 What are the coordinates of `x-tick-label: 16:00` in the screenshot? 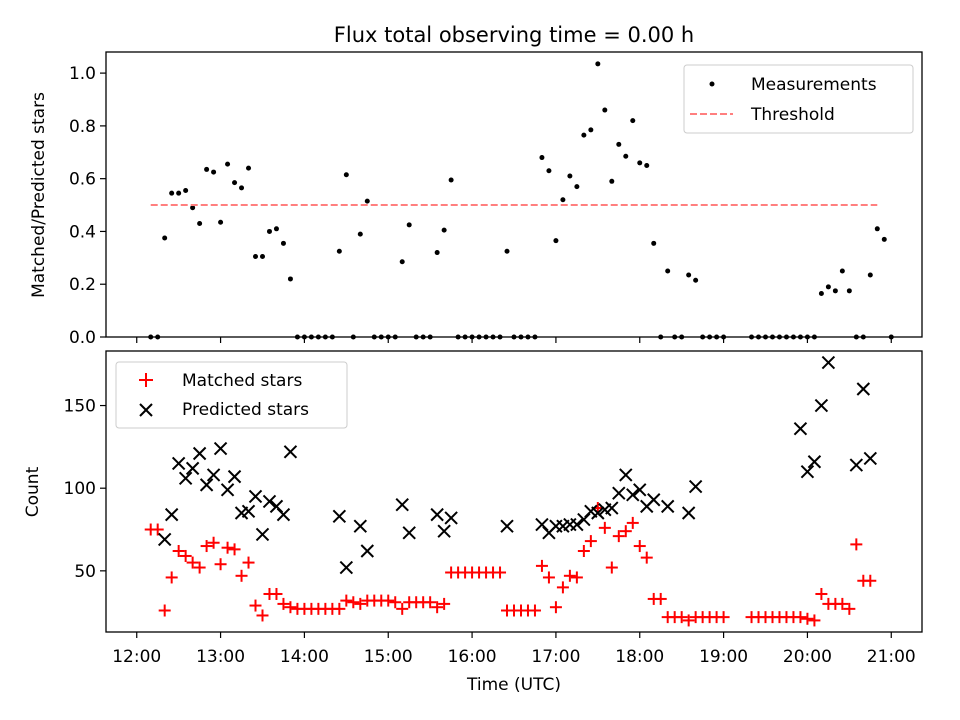 It's located at (472, 657).